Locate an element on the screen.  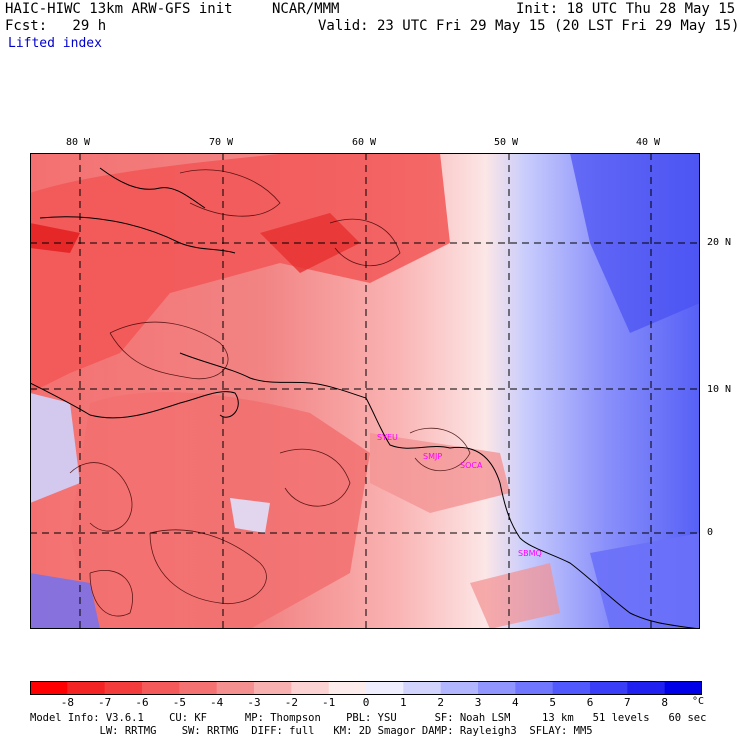
init-time: Init: 18 UTC Thu 28 May 15 is located at coordinates (626, 9).